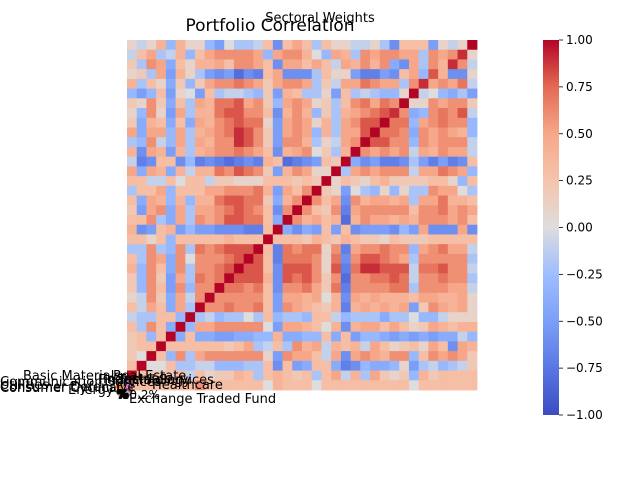  What do you see at coordinates (584, 274) in the screenshot?
I see `colorbar-tick-label: −0.25` at bounding box center [584, 274].